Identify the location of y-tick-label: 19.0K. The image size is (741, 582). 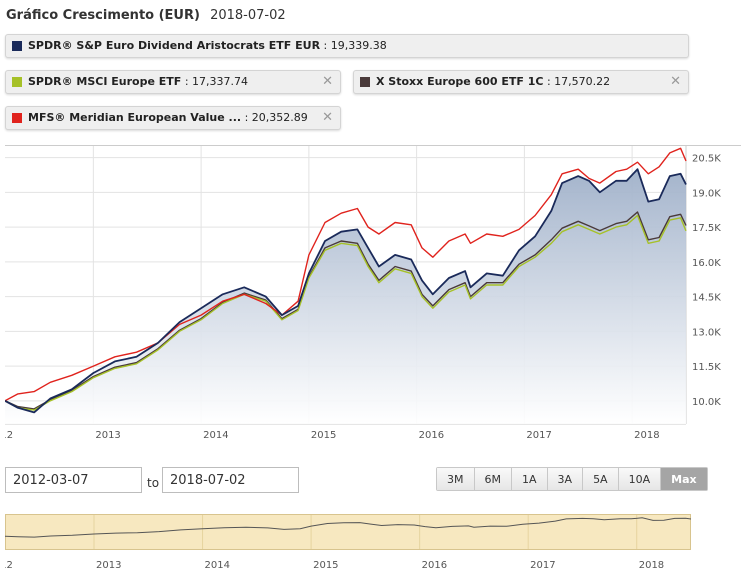
(706, 193).